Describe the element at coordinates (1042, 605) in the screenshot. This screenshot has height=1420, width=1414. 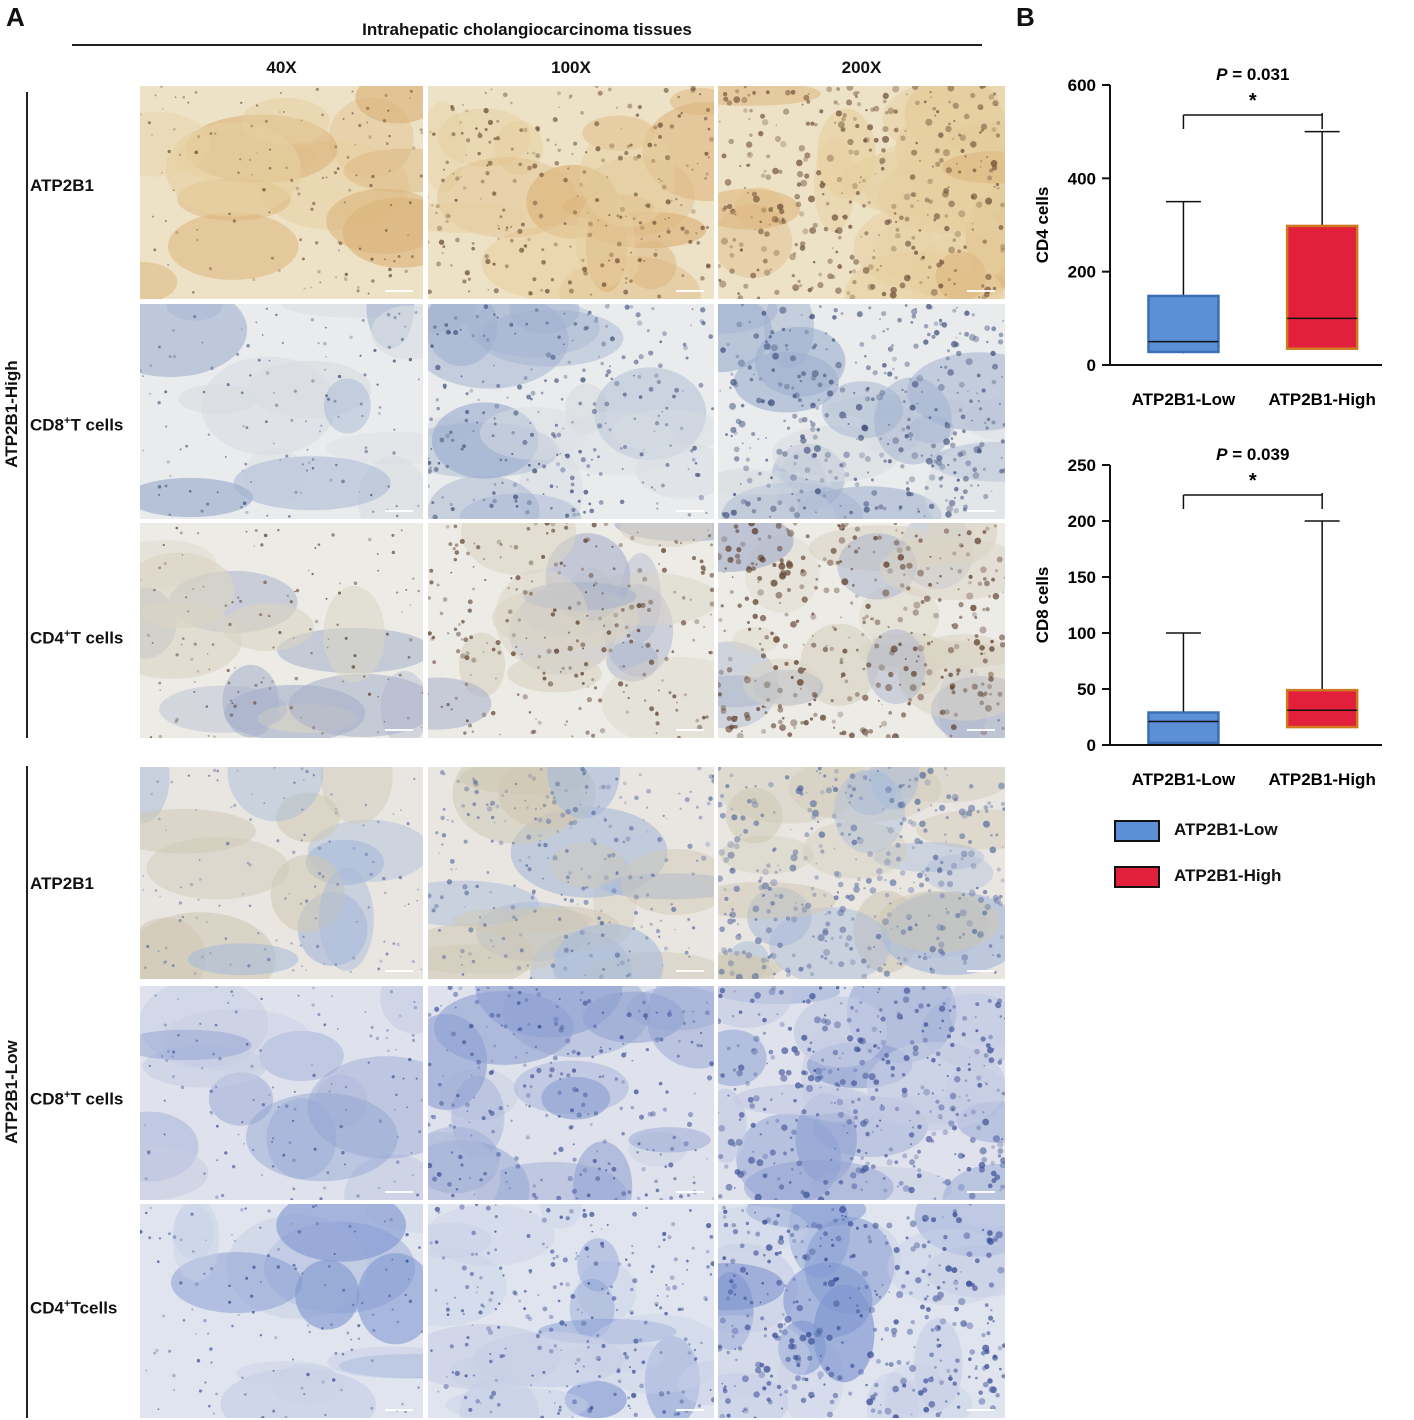
I see `y-axis-label: CD8 cells` at that location.